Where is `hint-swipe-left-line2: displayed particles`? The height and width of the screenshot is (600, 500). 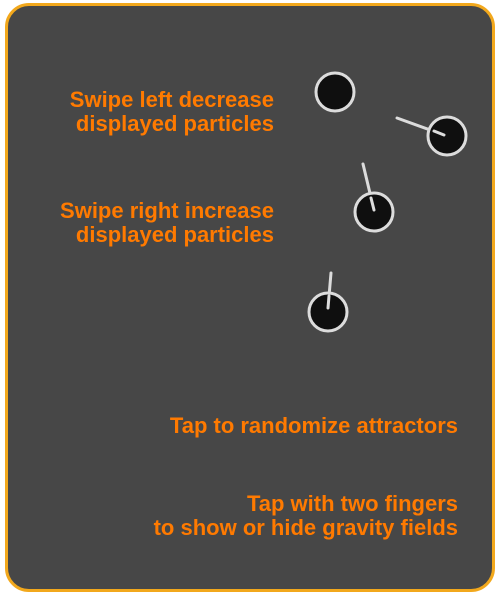 hint-swipe-left-line2: displayed particles is located at coordinates (174, 123).